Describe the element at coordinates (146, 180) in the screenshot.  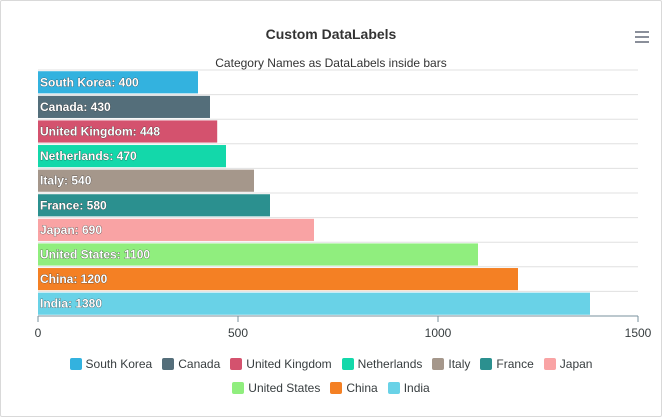
I see `bar-italy` at that location.